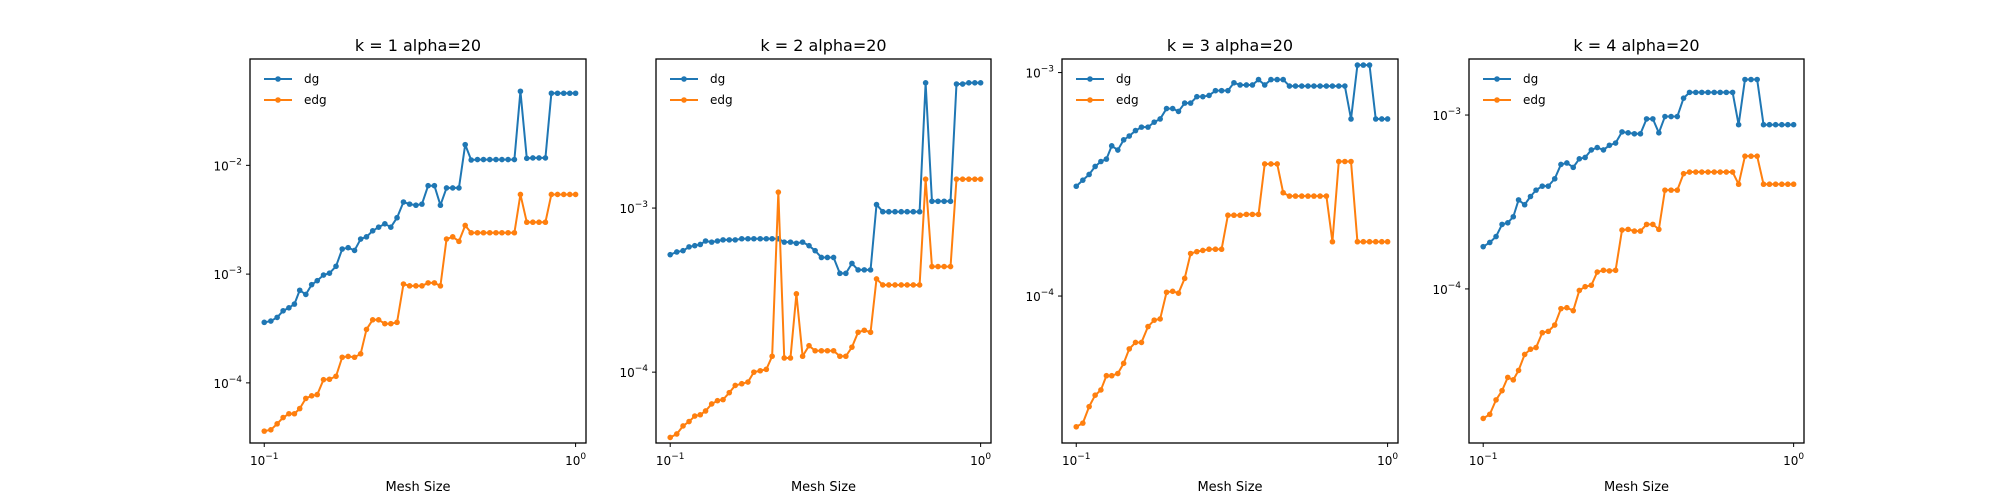  I want to click on x-tick-label: 10⁰, so click(575, 460).